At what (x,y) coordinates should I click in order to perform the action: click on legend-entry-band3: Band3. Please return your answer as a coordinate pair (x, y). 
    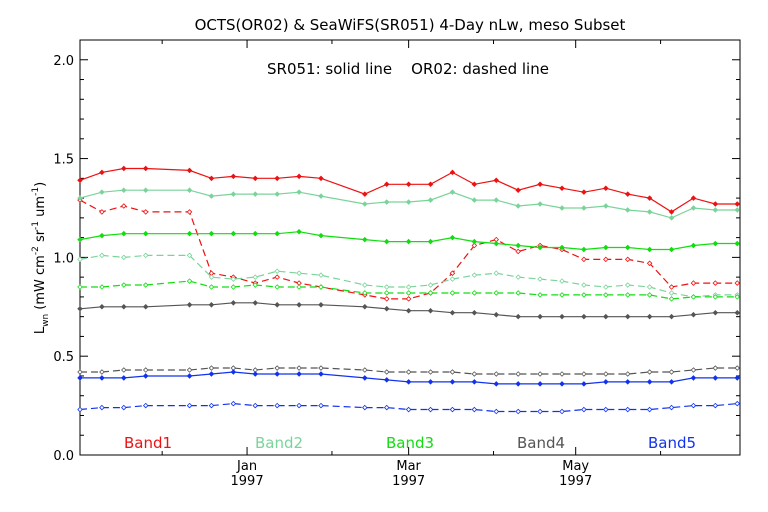
    Looking at the image, I should click on (410, 443).